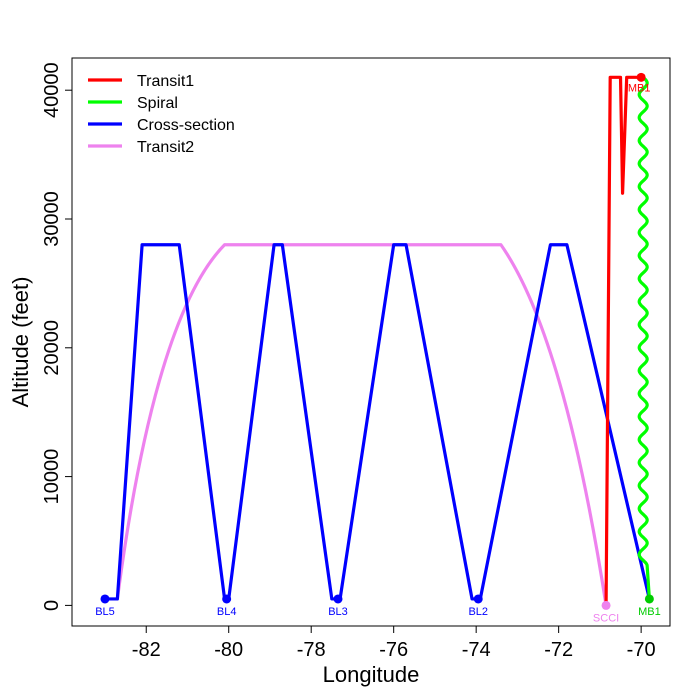 This screenshot has width=700, height=700. I want to click on waypoint-label-scci: SCCI, so click(606, 618).